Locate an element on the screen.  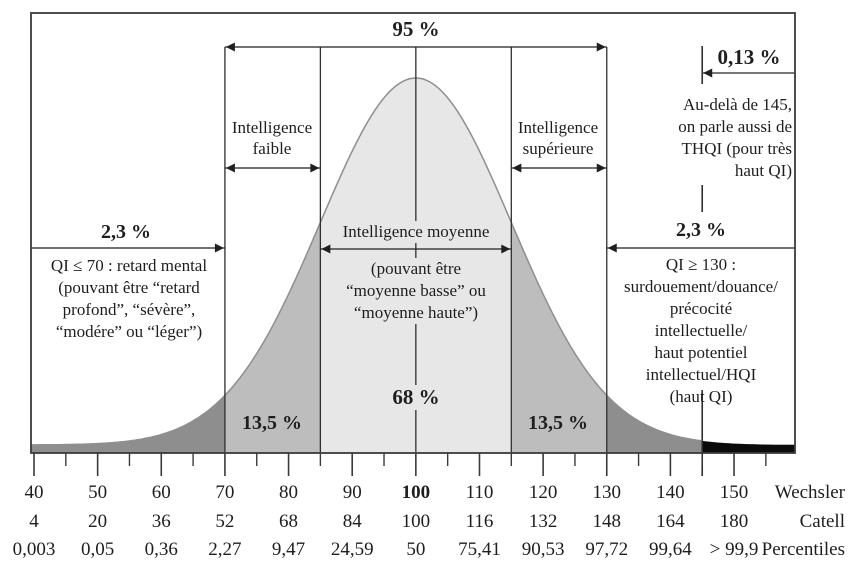
label-68-percent: 68 % is located at coordinates (416, 397).